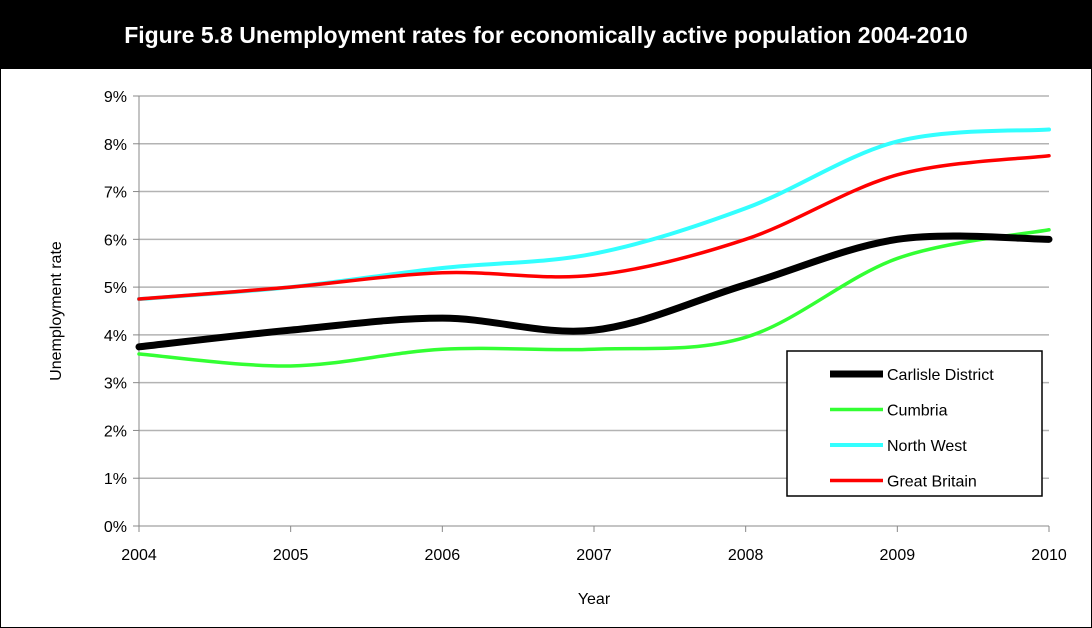 This screenshot has width=1092, height=628. I want to click on legend-label-cumbria: Cumbria, so click(917, 411).